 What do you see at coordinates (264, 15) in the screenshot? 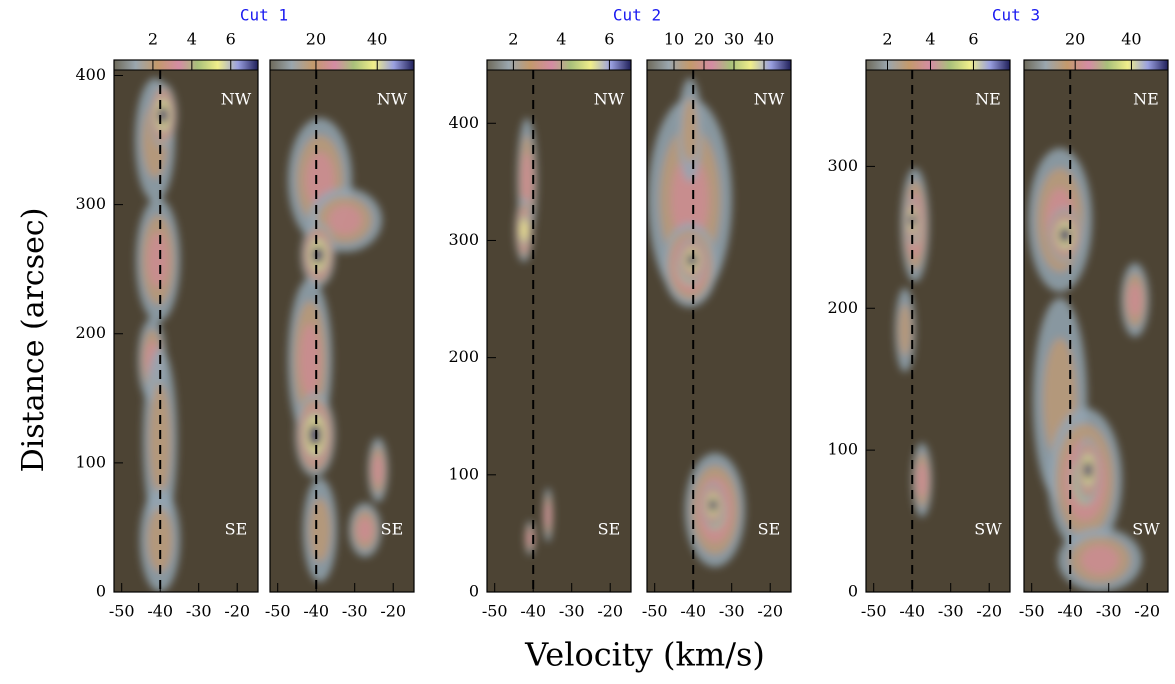
I see `cut-title: Cut 1` at bounding box center [264, 15].